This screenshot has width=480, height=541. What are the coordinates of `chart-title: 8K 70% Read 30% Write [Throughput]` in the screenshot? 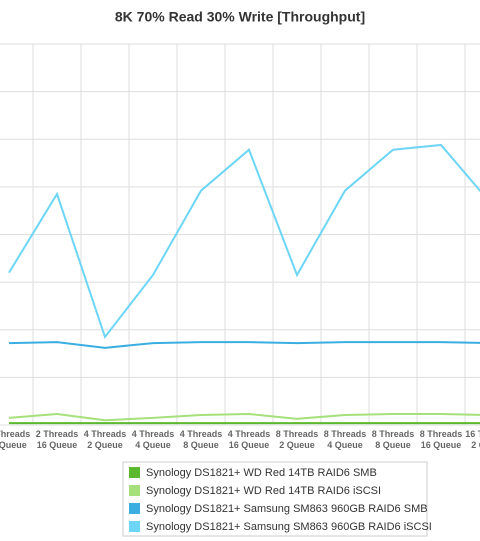 It's located at (240, 17).